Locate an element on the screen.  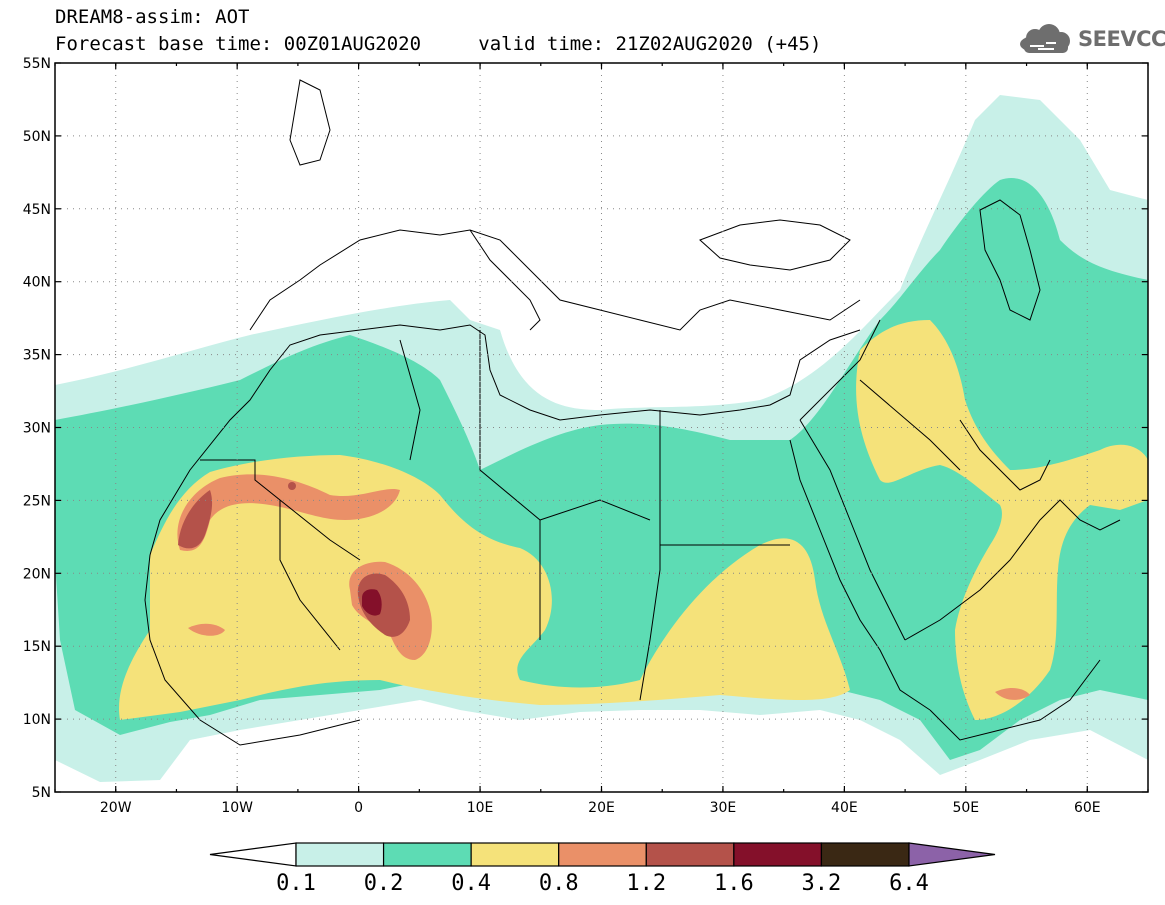
lat-tick-label: 15N is located at coordinates (37, 647).